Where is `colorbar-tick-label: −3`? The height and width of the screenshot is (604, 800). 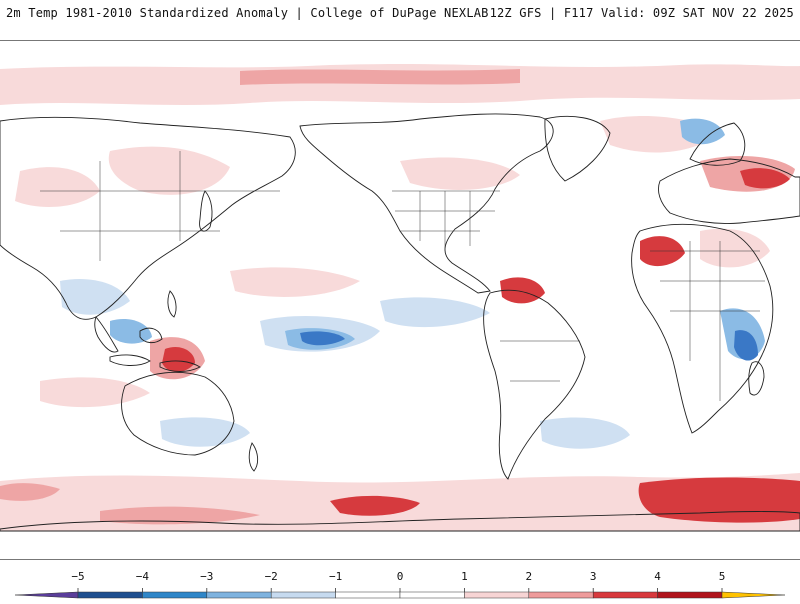 colorbar-tick-label: −3 is located at coordinates (206, 576).